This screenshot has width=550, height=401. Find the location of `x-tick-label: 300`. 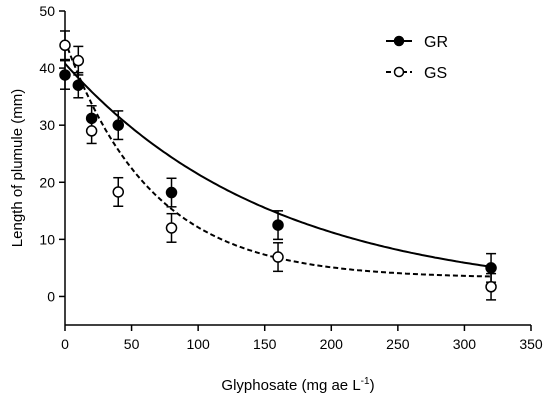

x-tick-label: 300 is located at coordinates (465, 344).